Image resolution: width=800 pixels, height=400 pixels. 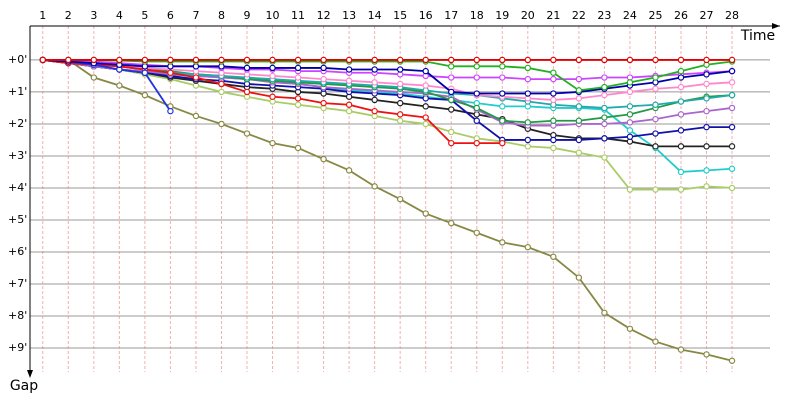 What do you see at coordinates (24, 386) in the screenshot?
I see `y-axis-label: Gap` at bounding box center [24, 386].